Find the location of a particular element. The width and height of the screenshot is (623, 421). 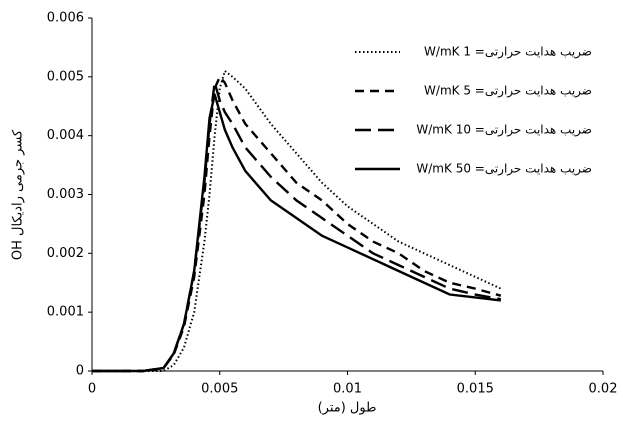

y-tick-label: 0.002 is located at coordinates (65, 253).